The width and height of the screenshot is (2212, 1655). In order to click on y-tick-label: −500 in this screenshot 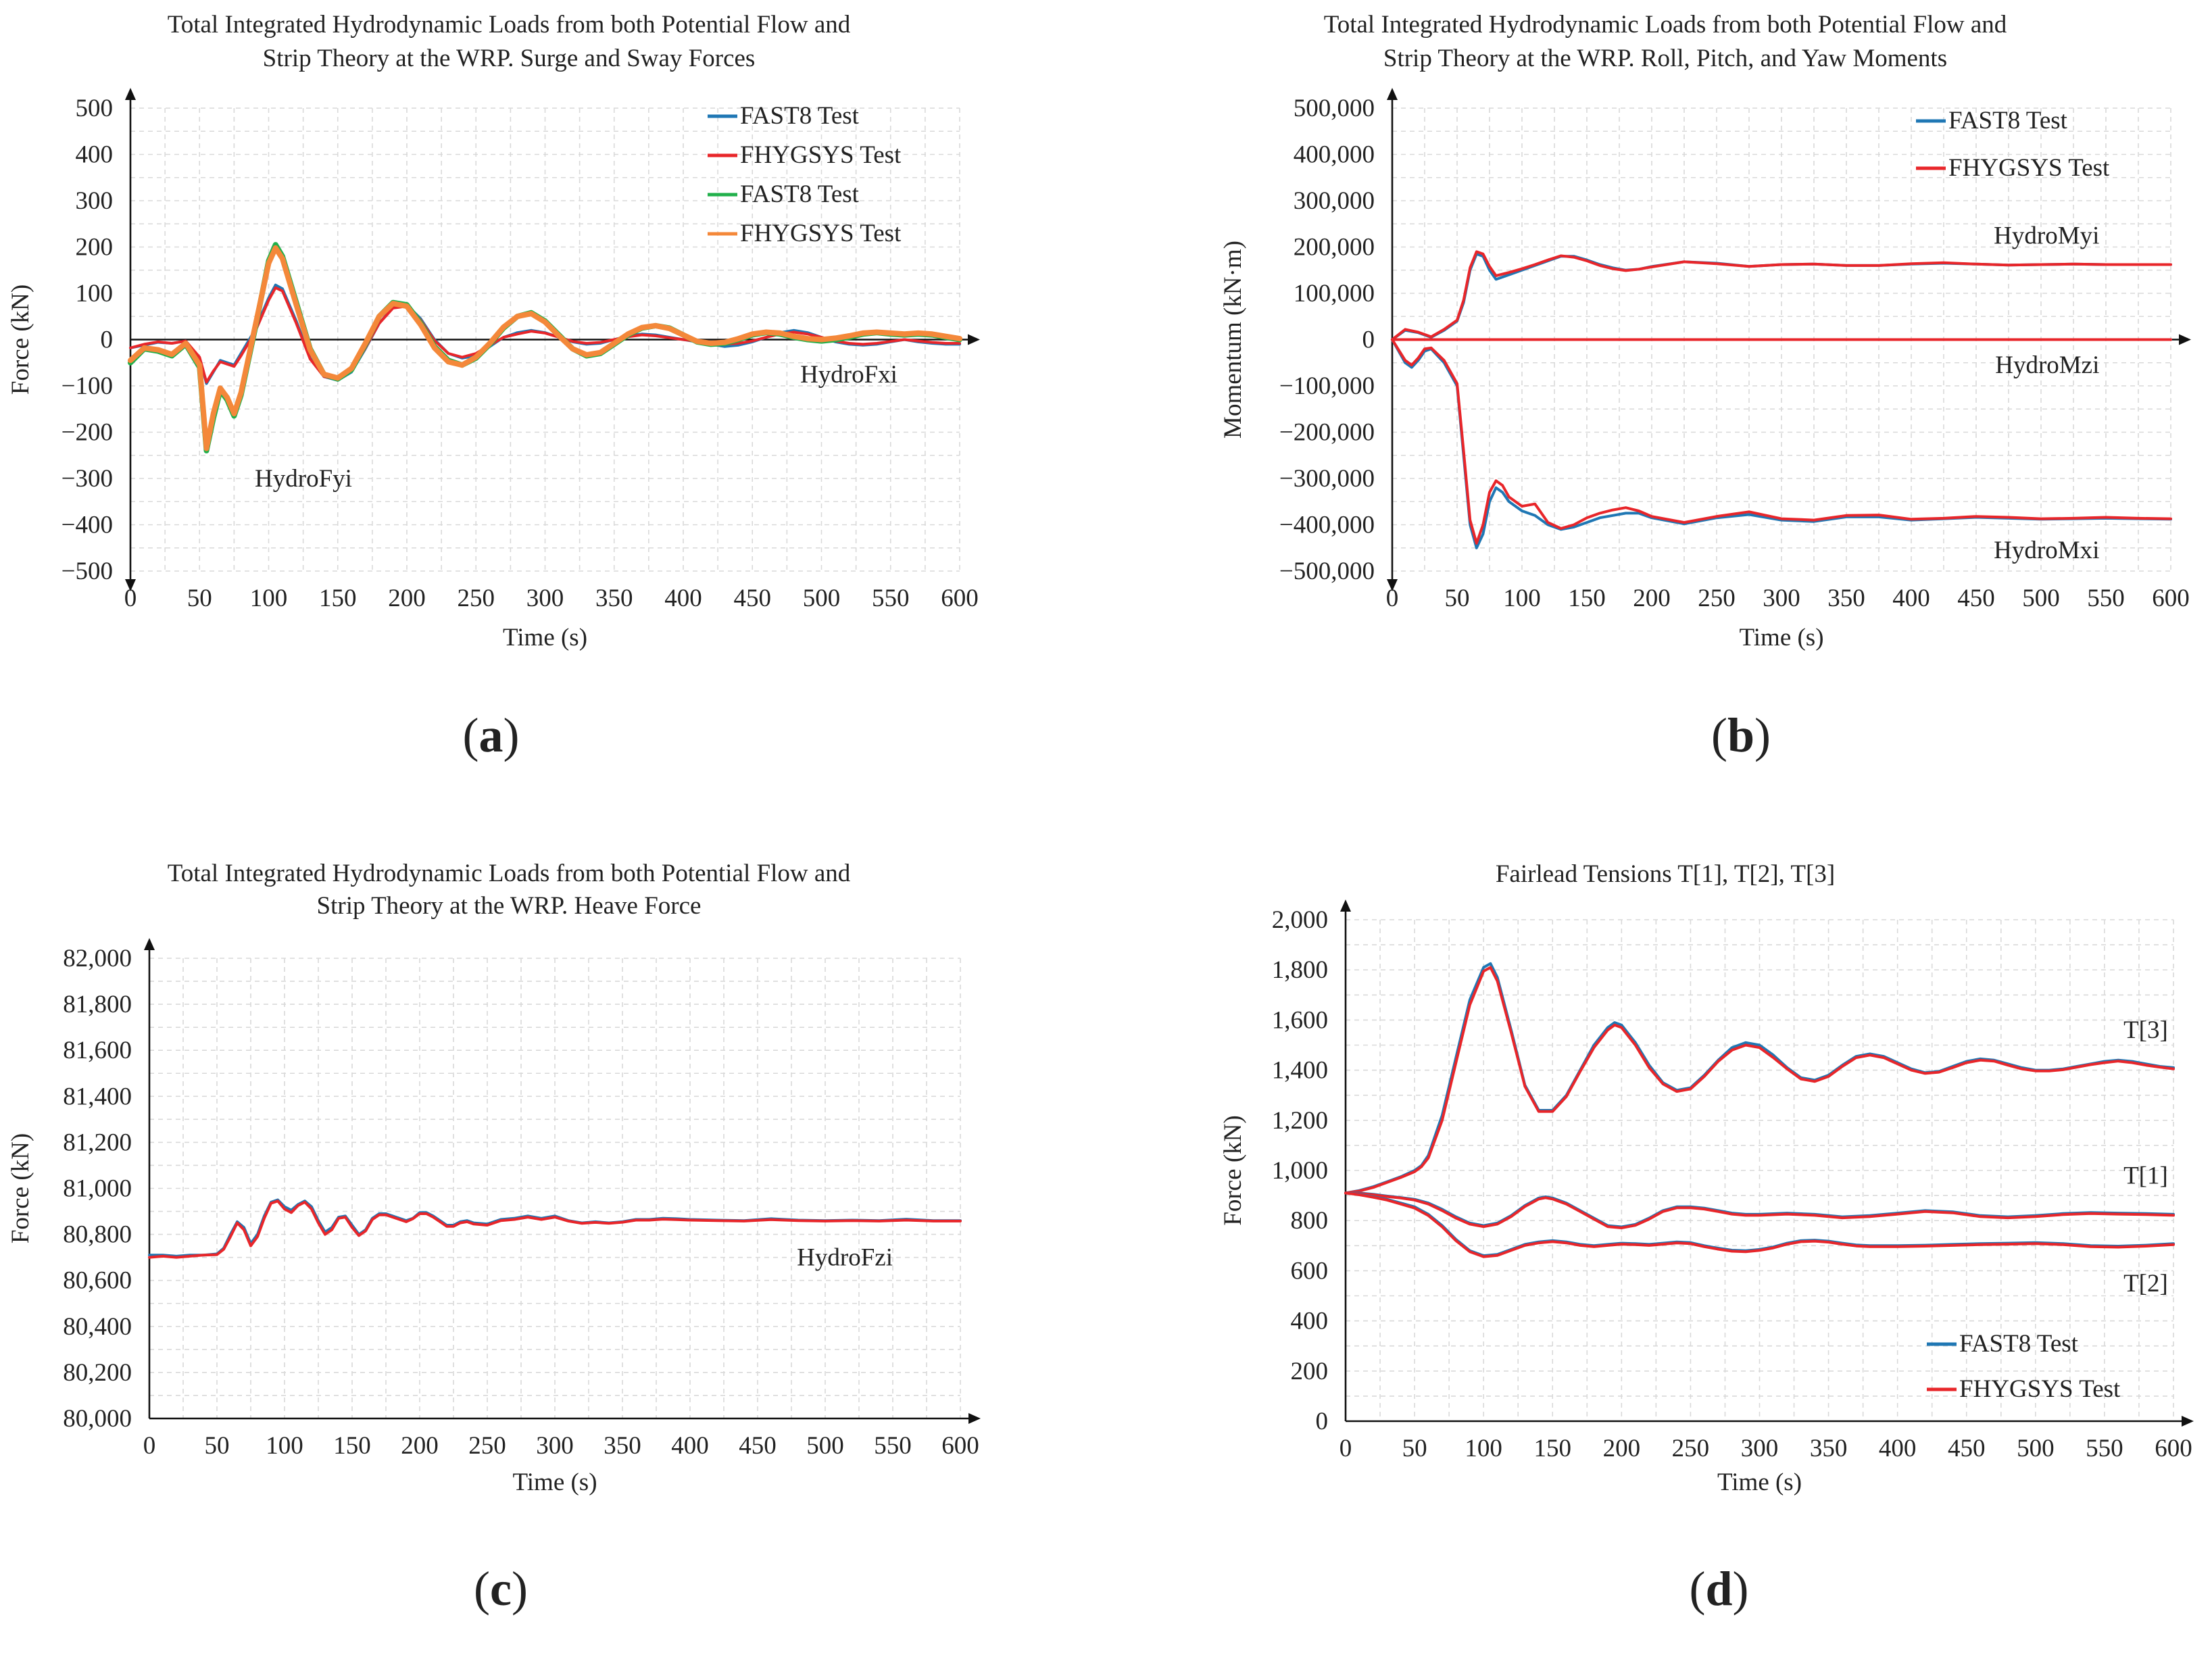, I will do `click(87, 571)`.